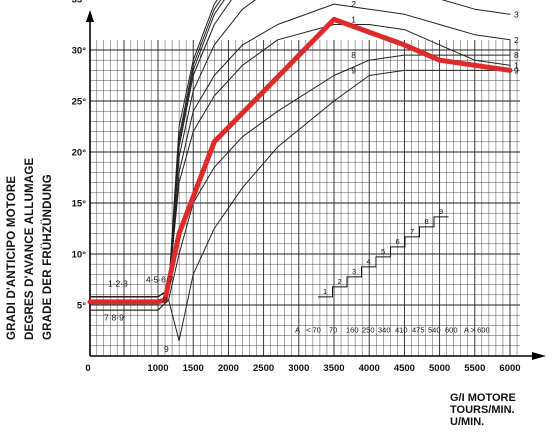 The width and height of the screenshot is (554, 441). What do you see at coordinates (369, 261) in the screenshot?
I see `legend-step-number: 4` at bounding box center [369, 261].